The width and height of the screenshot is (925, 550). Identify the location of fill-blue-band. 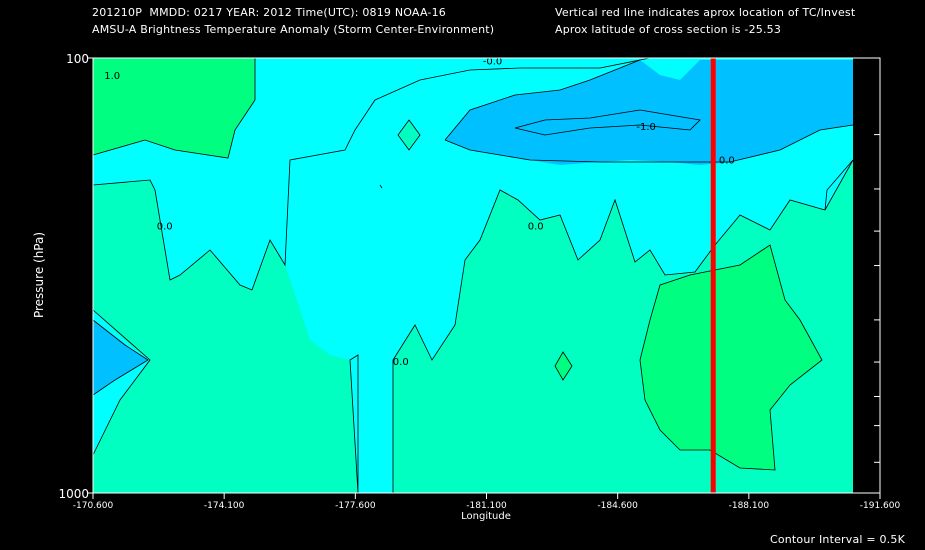
(607, 122).